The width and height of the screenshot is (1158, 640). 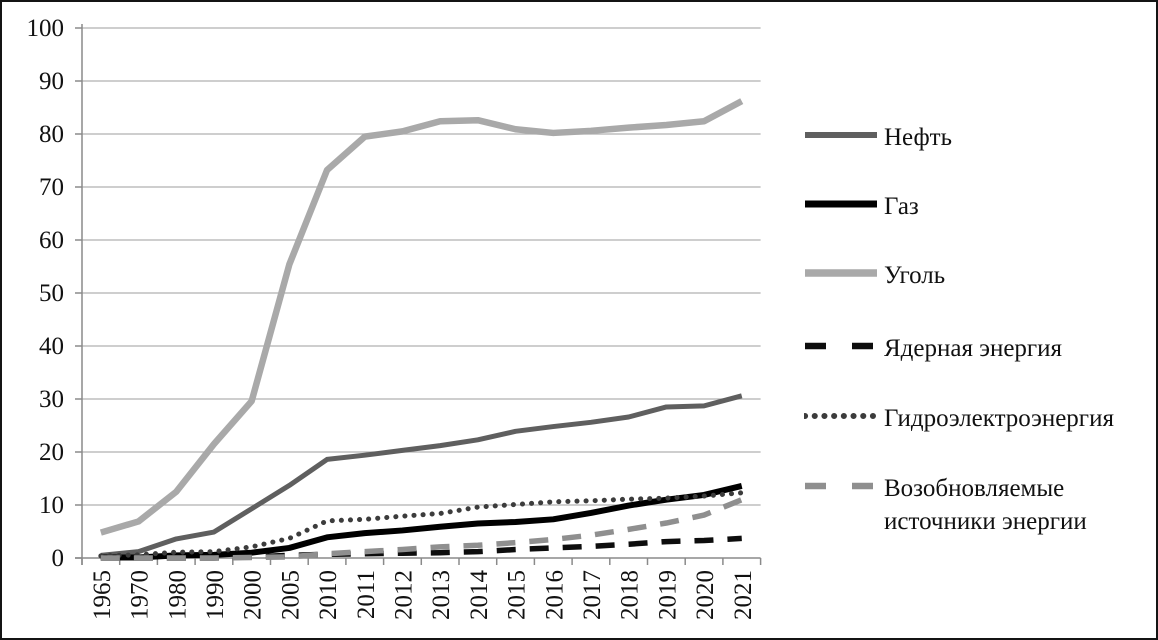 I want to click on x-tick-label: 1980, so click(x=177, y=595).